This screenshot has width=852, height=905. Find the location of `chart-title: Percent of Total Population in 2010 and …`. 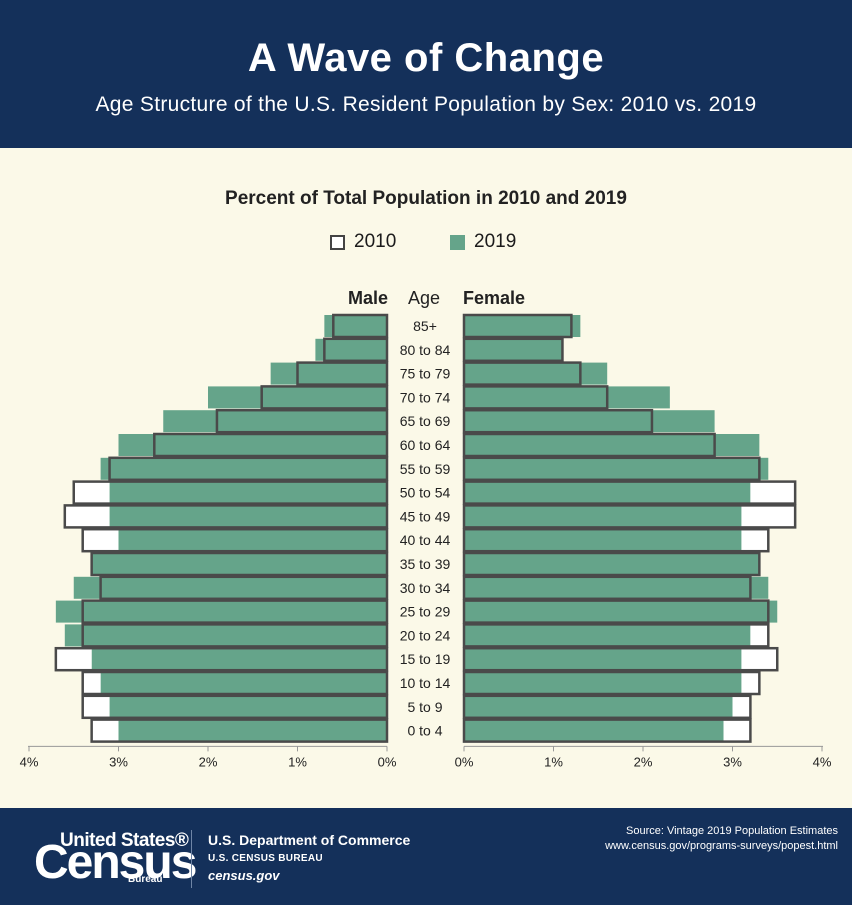

chart-title: Percent of Total Population in 2010 and … is located at coordinates (426, 198).